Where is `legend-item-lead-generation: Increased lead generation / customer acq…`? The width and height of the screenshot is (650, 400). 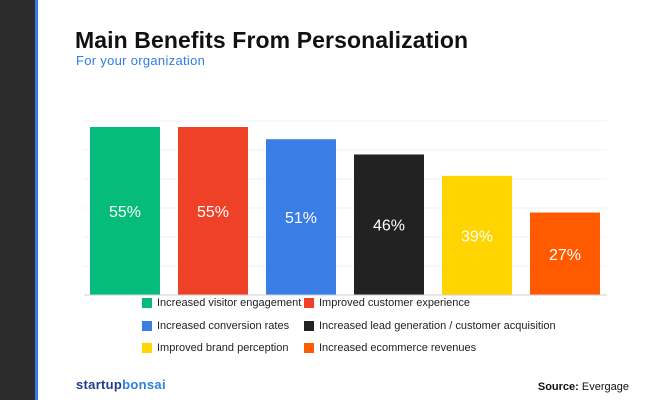
legend-item-lead-generation: Increased lead generation / customer acq… is located at coordinates (430, 326).